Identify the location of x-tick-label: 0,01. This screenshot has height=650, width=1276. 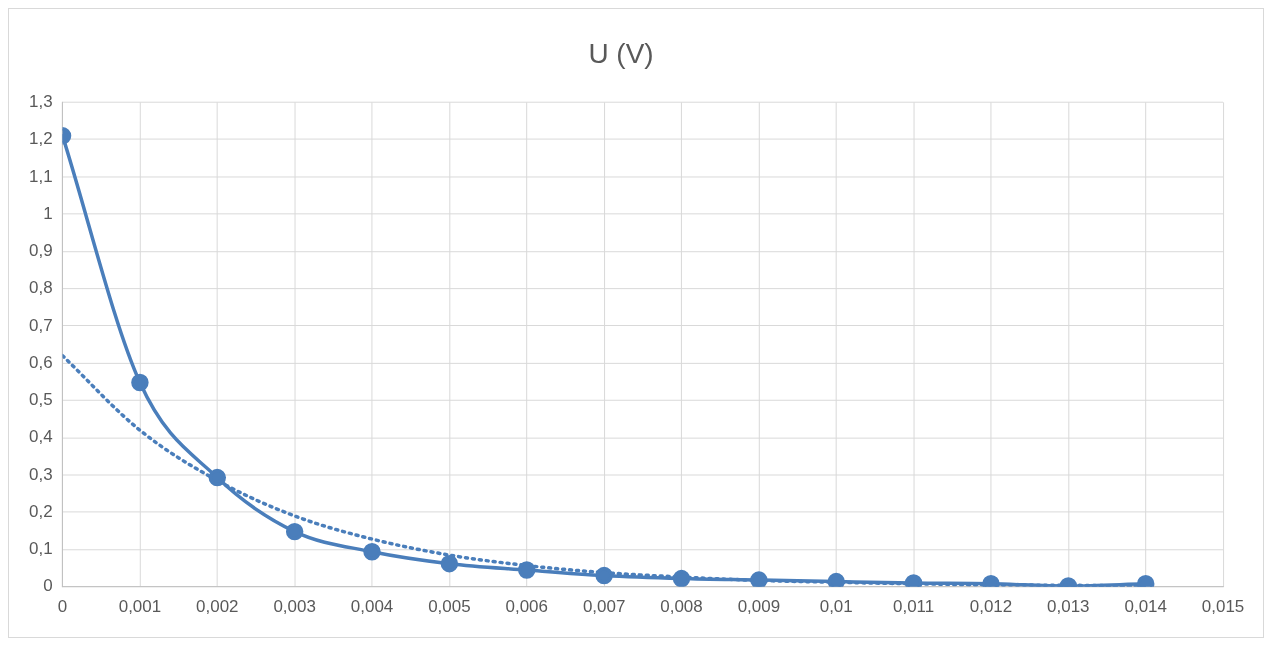
(836, 606).